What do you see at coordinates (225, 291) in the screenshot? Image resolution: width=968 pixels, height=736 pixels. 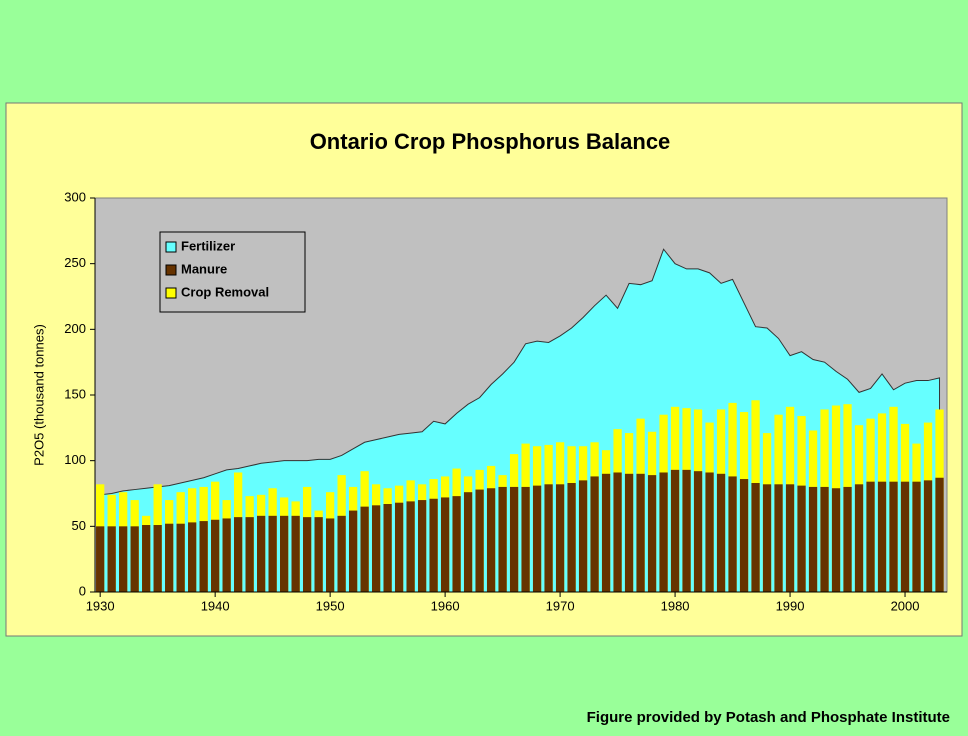 I see `legend-label: Crop Removal` at bounding box center [225, 291].